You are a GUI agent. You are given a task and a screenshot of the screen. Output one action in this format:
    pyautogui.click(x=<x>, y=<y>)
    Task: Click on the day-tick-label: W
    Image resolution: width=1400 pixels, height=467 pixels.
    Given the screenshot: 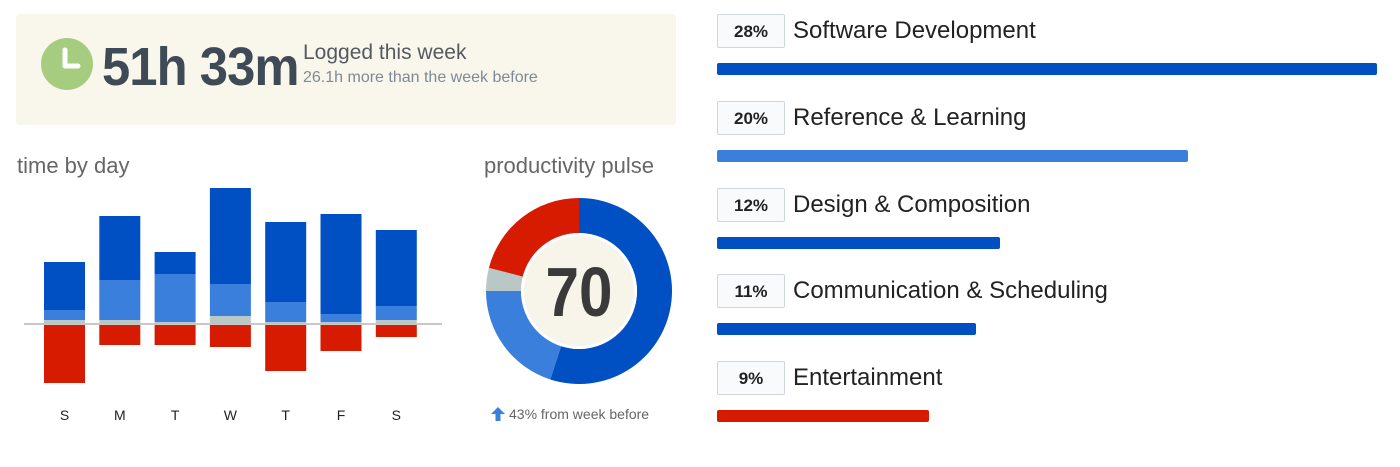 What is the action you would take?
    pyautogui.click(x=231, y=415)
    